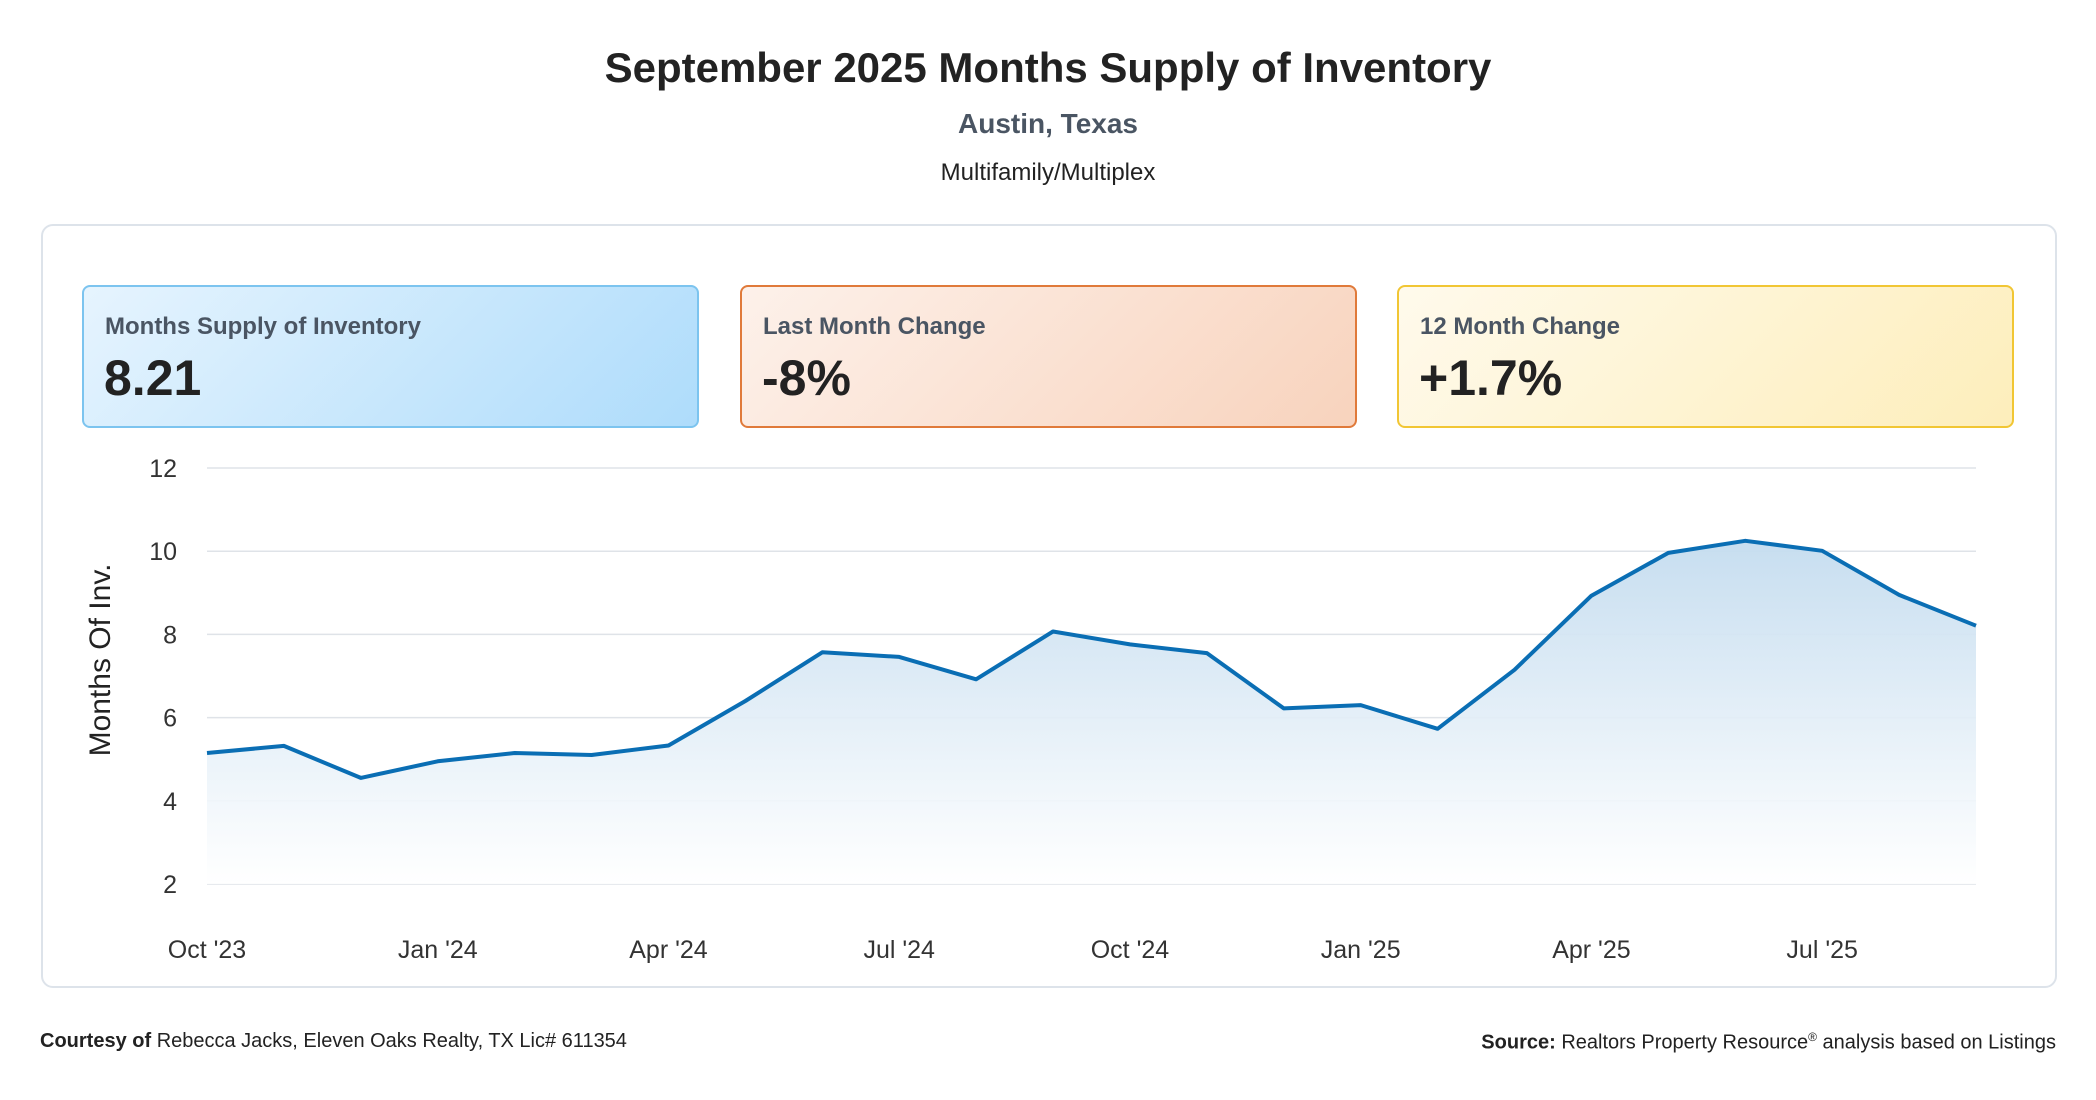 The height and width of the screenshot is (1100, 2096). Describe the element at coordinates (170, 802) in the screenshot. I see `y-tick-label: 4` at that location.